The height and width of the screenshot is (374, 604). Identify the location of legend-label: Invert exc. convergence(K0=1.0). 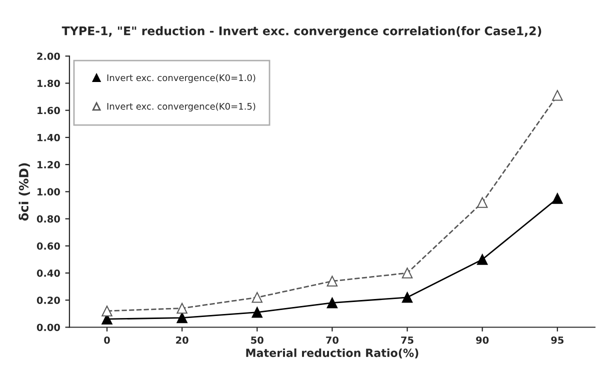
(181, 78).